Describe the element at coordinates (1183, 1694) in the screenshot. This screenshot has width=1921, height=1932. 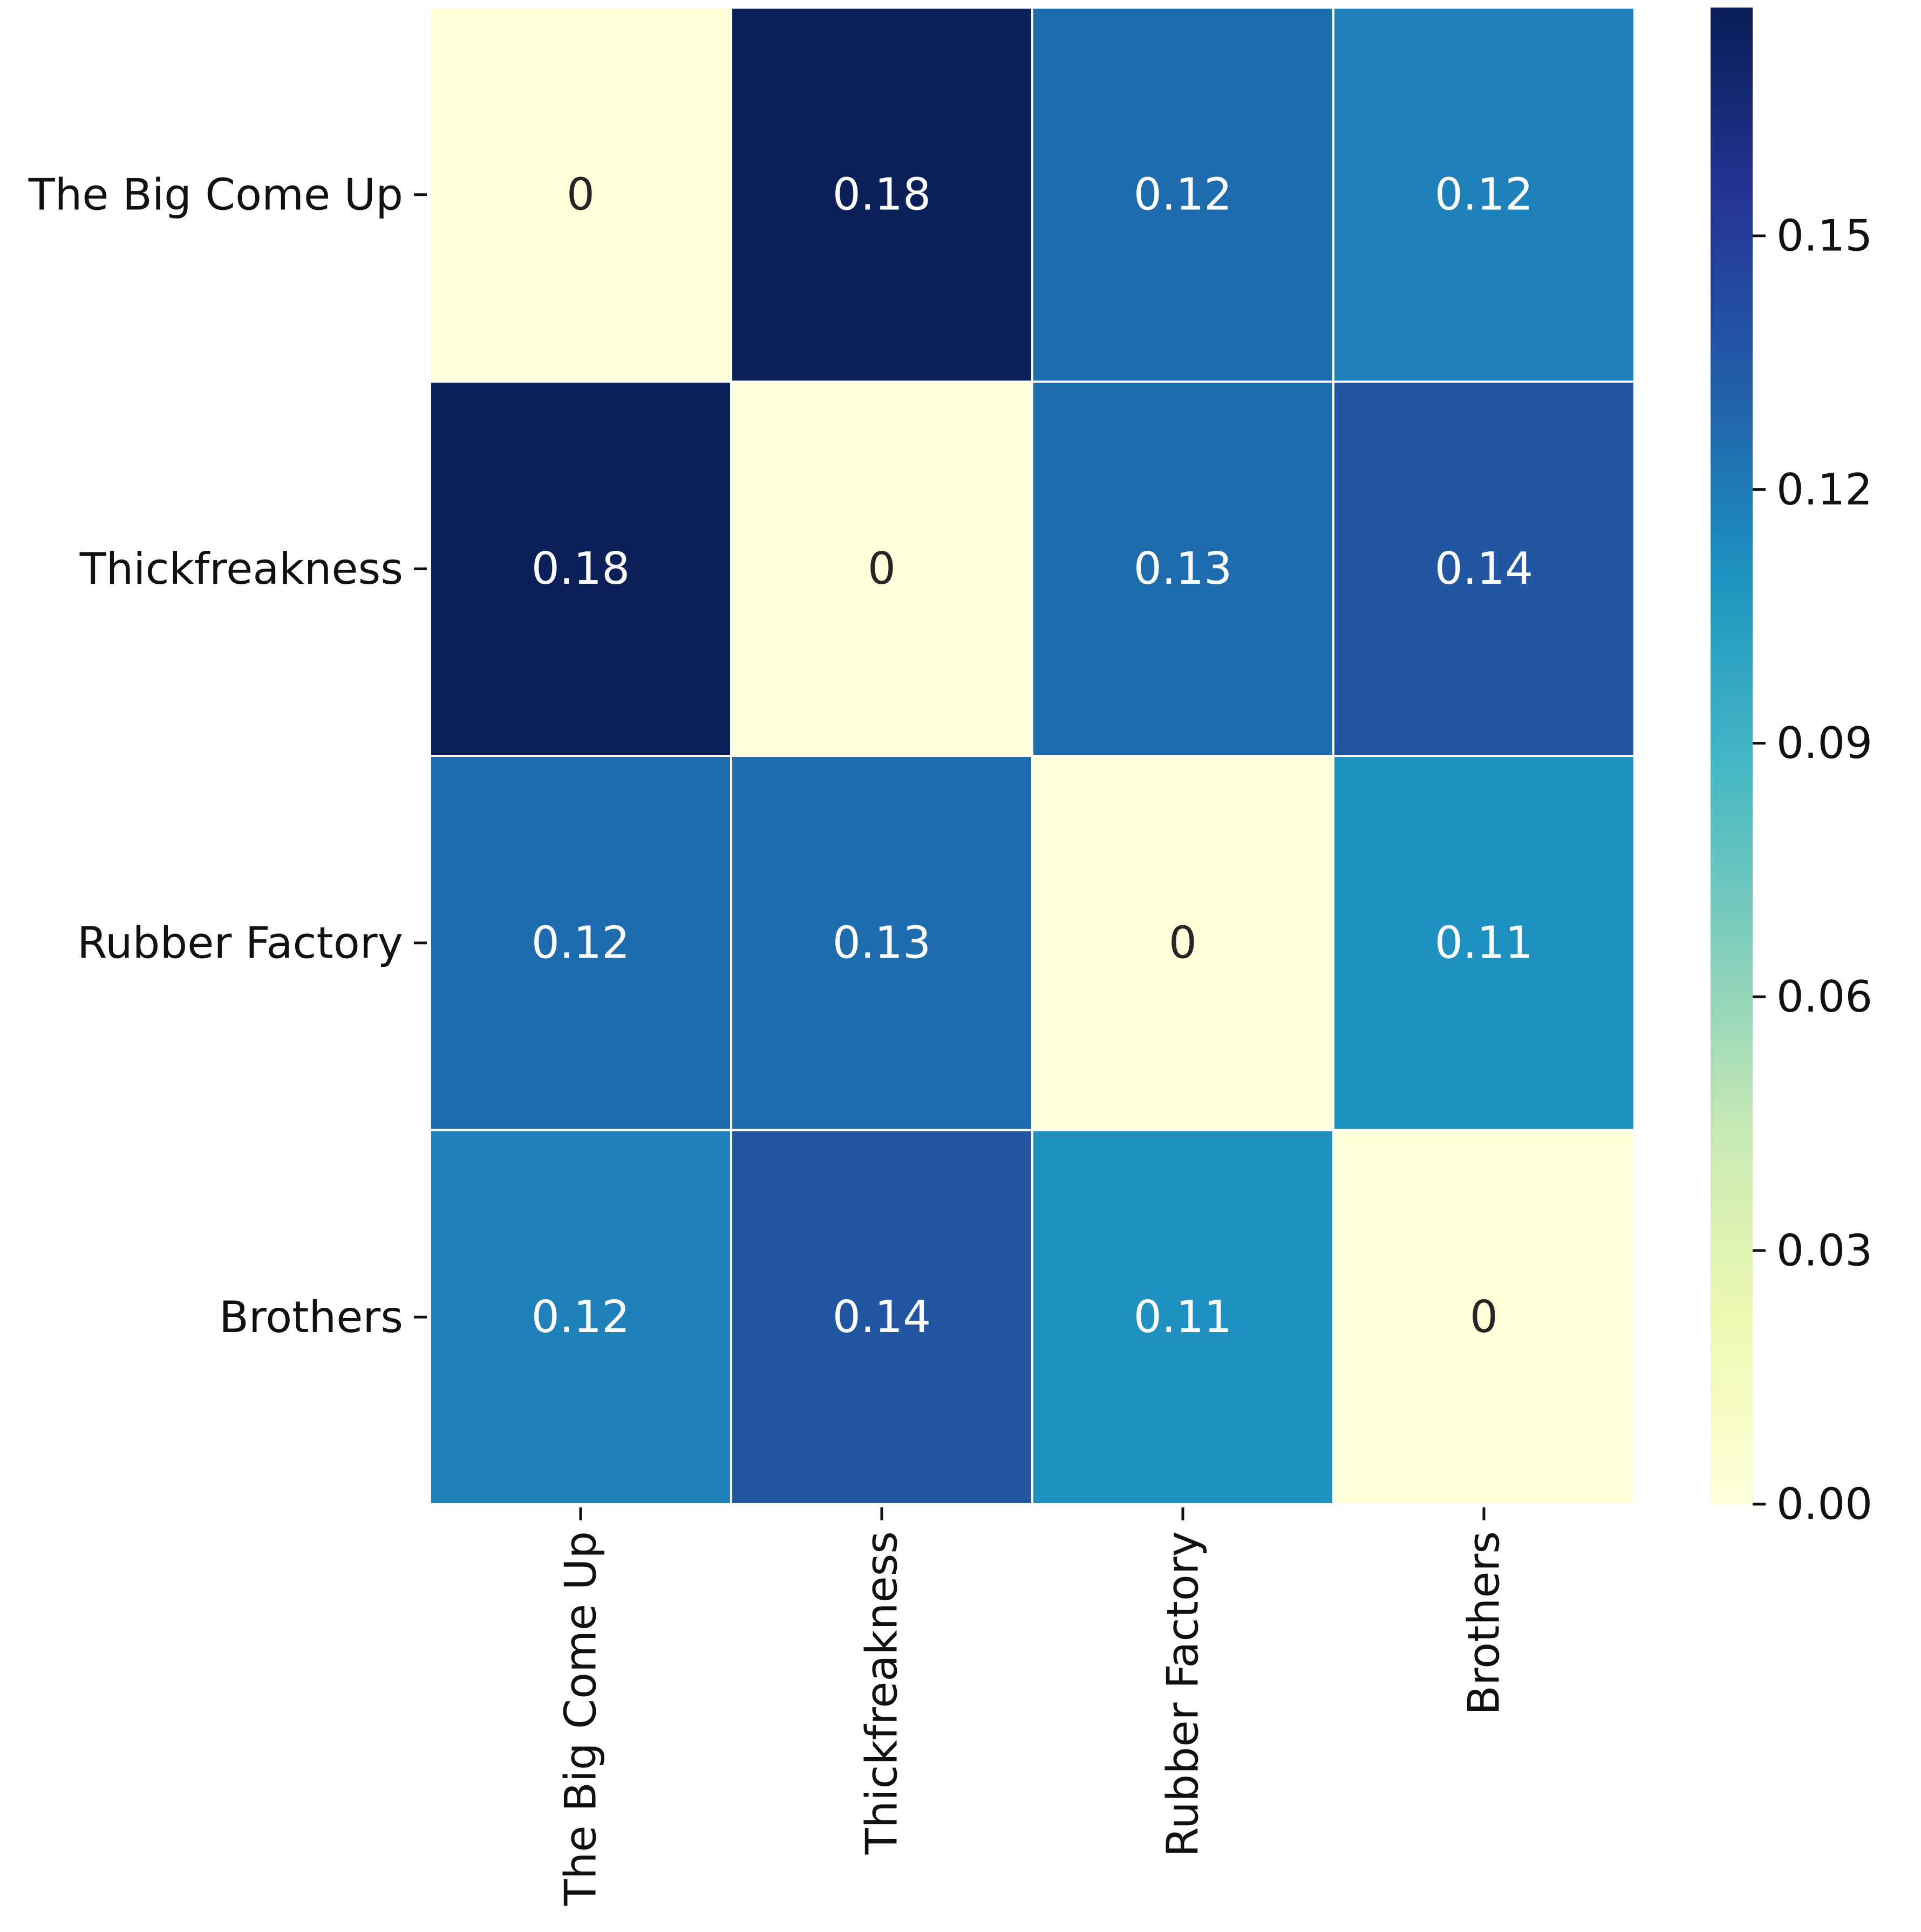
I see `x-tick-label: Rubber Factory` at that location.